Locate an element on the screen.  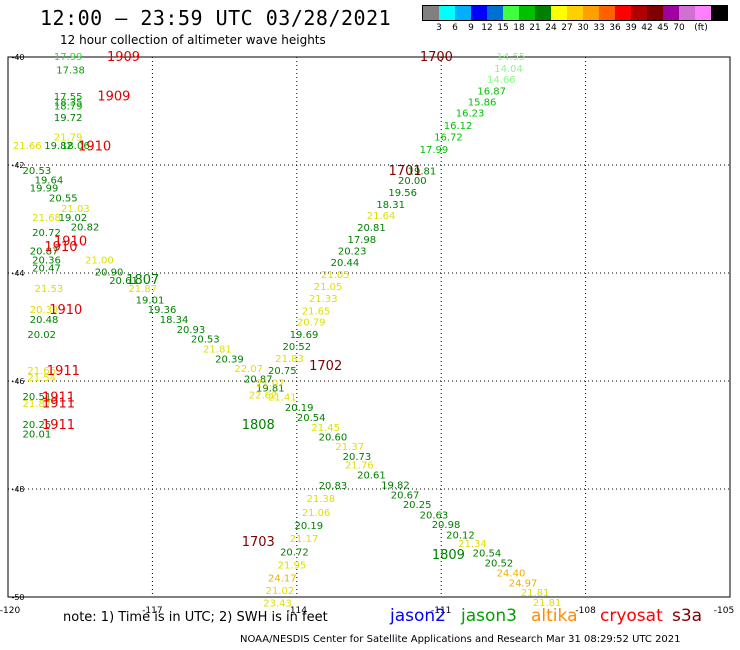
wave-height-label: 21.03 is located at coordinates (75, 209).